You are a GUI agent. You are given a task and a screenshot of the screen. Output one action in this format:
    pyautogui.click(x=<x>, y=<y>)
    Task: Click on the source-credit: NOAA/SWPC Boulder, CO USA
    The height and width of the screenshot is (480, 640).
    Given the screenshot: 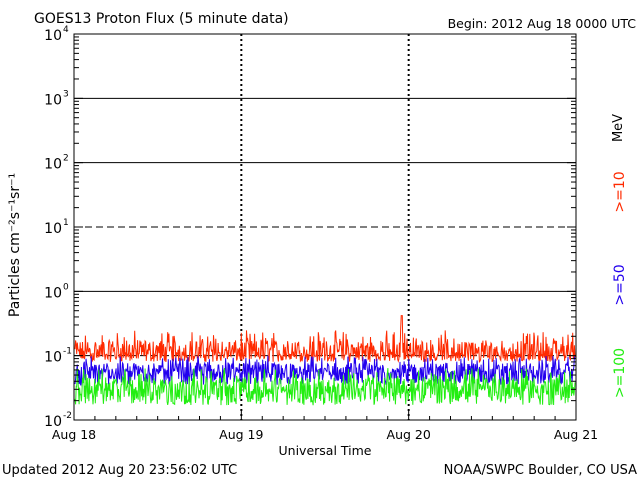 What is the action you would take?
    pyautogui.click(x=540, y=470)
    